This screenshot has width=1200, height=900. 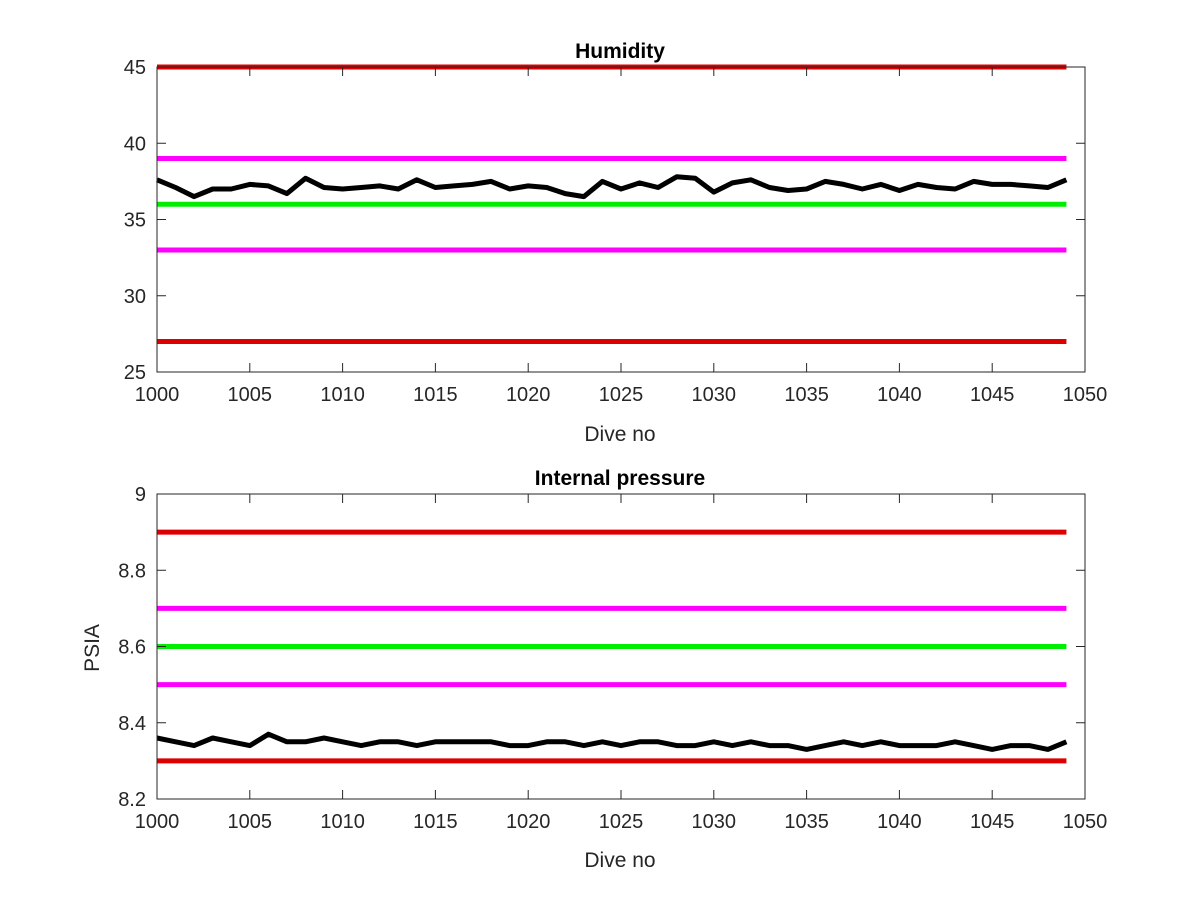 What do you see at coordinates (135, 373) in the screenshot?
I see `y-tick-label: 25` at bounding box center [135, 373].